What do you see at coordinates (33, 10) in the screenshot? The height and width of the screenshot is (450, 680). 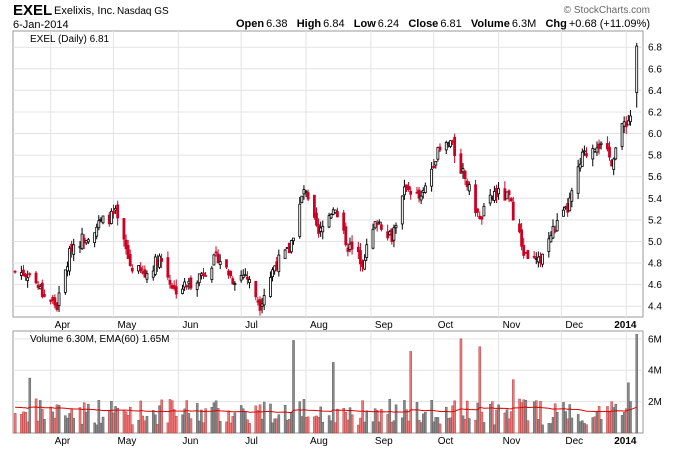 I see `ticker-symbol: EXEL` at bounding box center [33, 10].